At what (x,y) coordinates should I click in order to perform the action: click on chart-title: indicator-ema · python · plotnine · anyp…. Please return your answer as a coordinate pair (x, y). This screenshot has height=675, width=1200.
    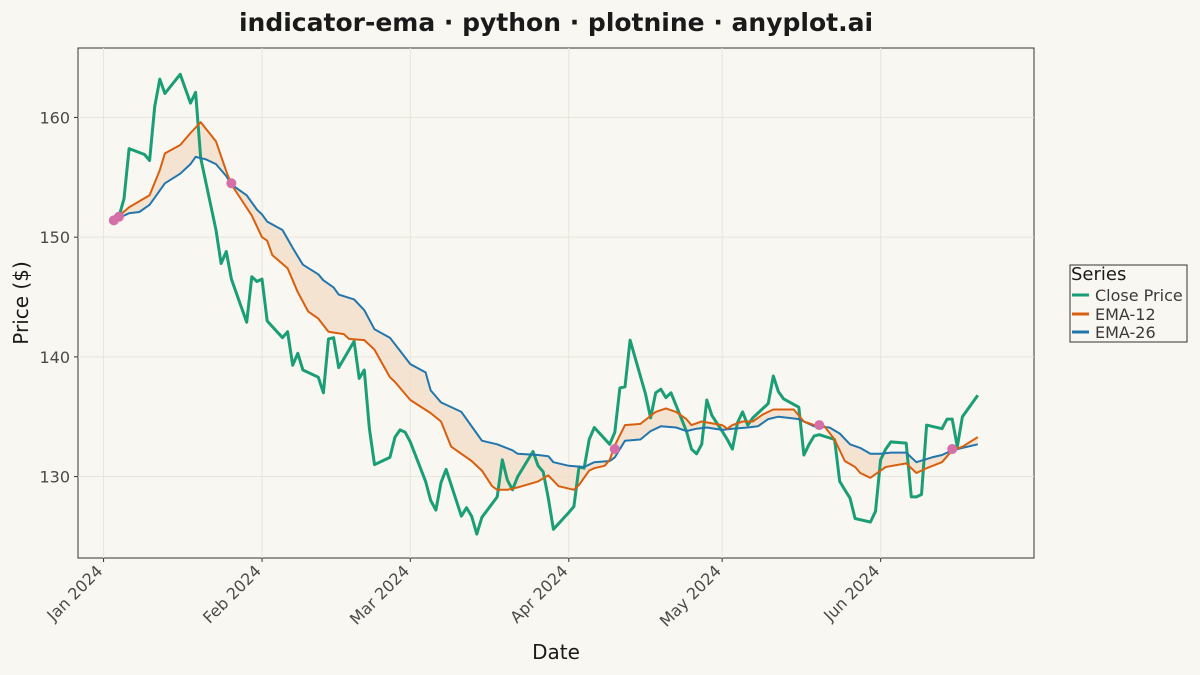
    Looking at the image, I should click on (556, 22).